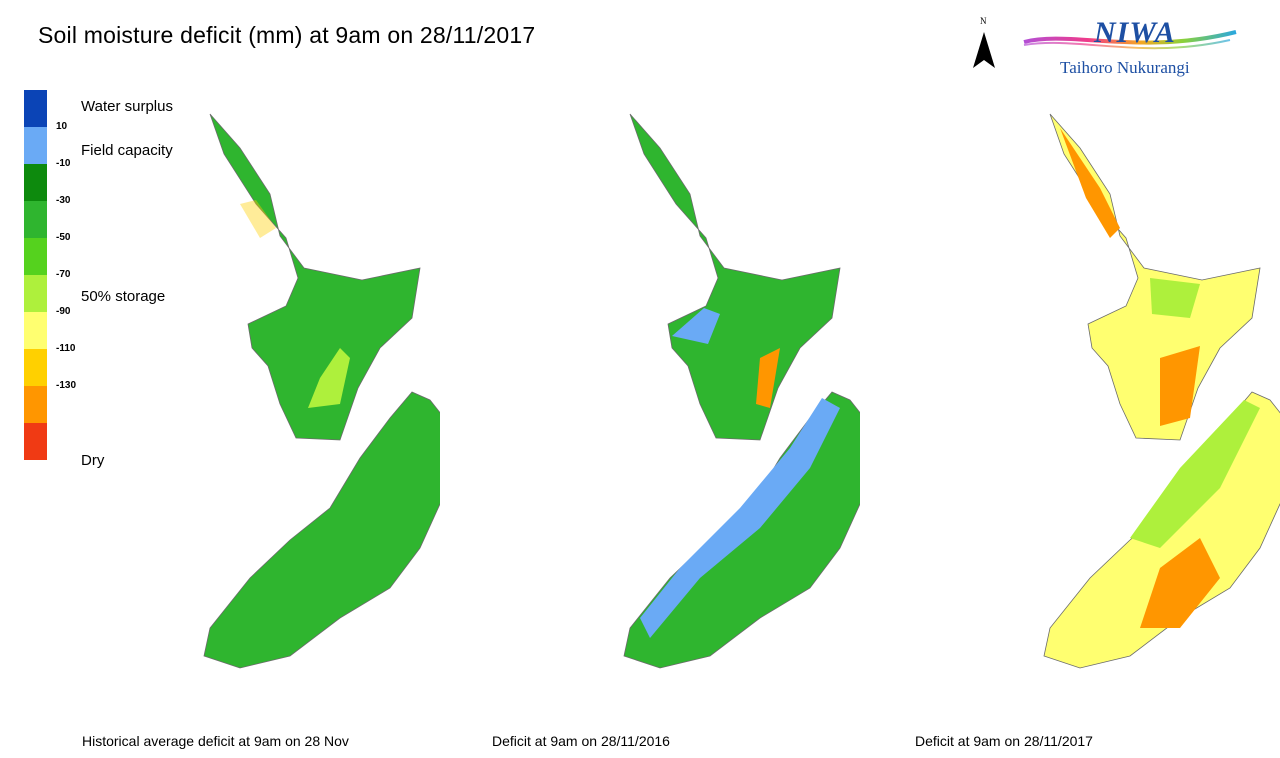 Image resolution: width=1280 pixels, height=758 pixels. I want to click on legend-label-water-surplus: Water surplus, so click(127, 106).